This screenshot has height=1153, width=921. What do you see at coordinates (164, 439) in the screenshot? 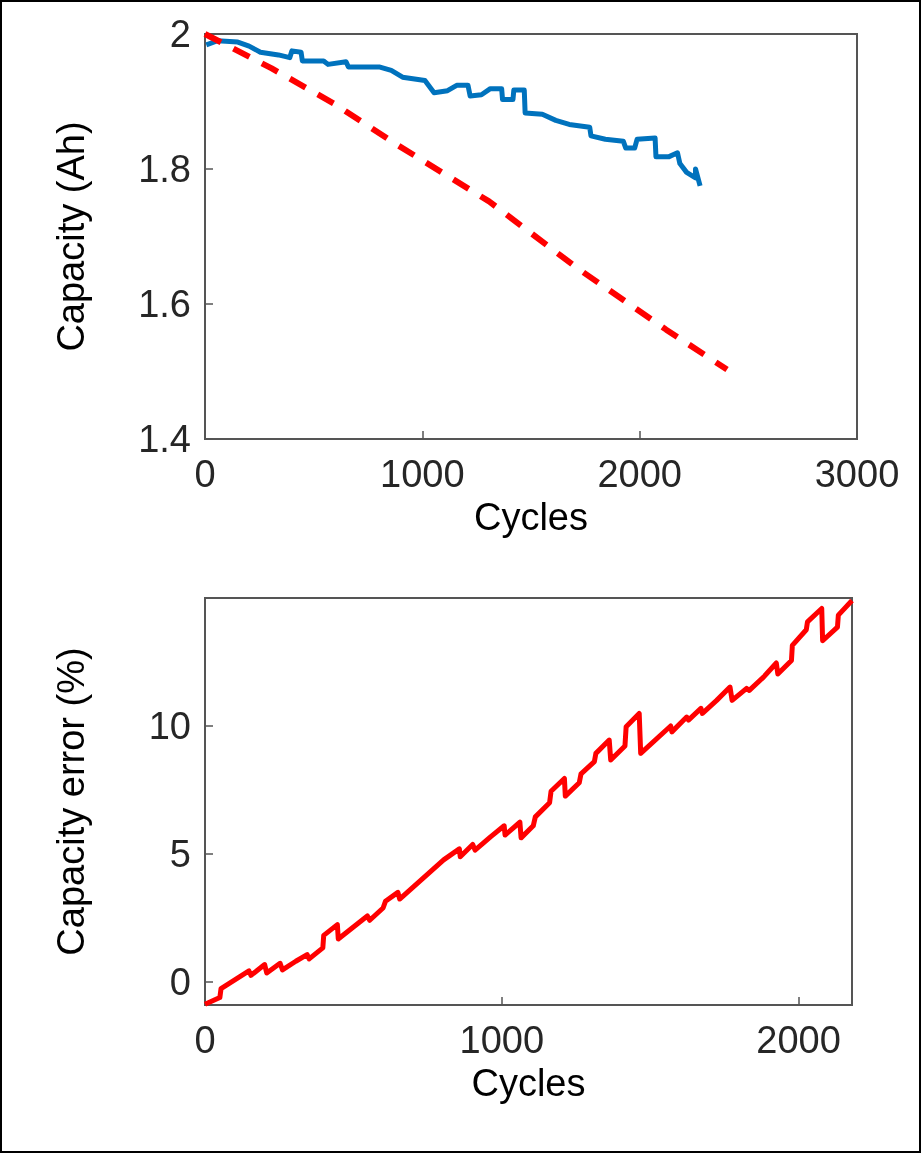
I see `y-tick-label: 1.4` at bounding box center [164, 439].